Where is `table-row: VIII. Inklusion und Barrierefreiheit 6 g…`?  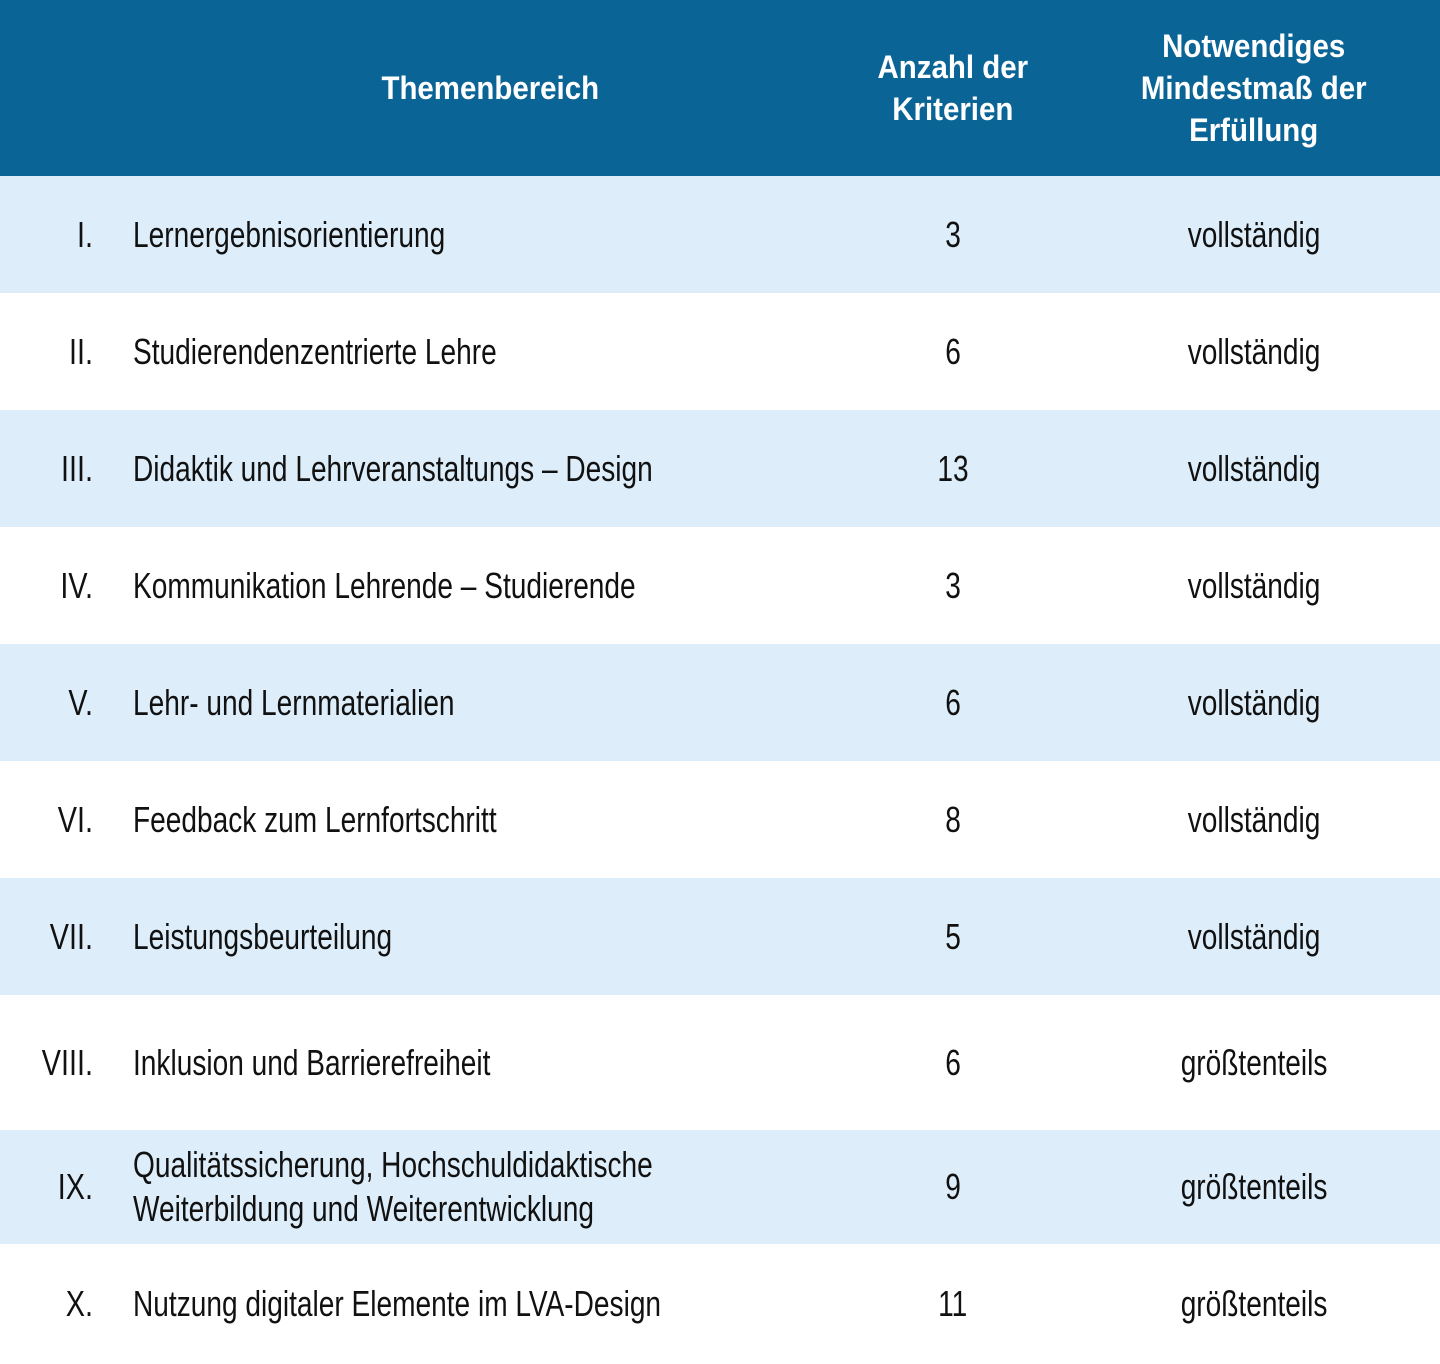 table-row: VIII. Inklusion und Barrierefreiheit 6 g… is located at coordinates (720, 1062).